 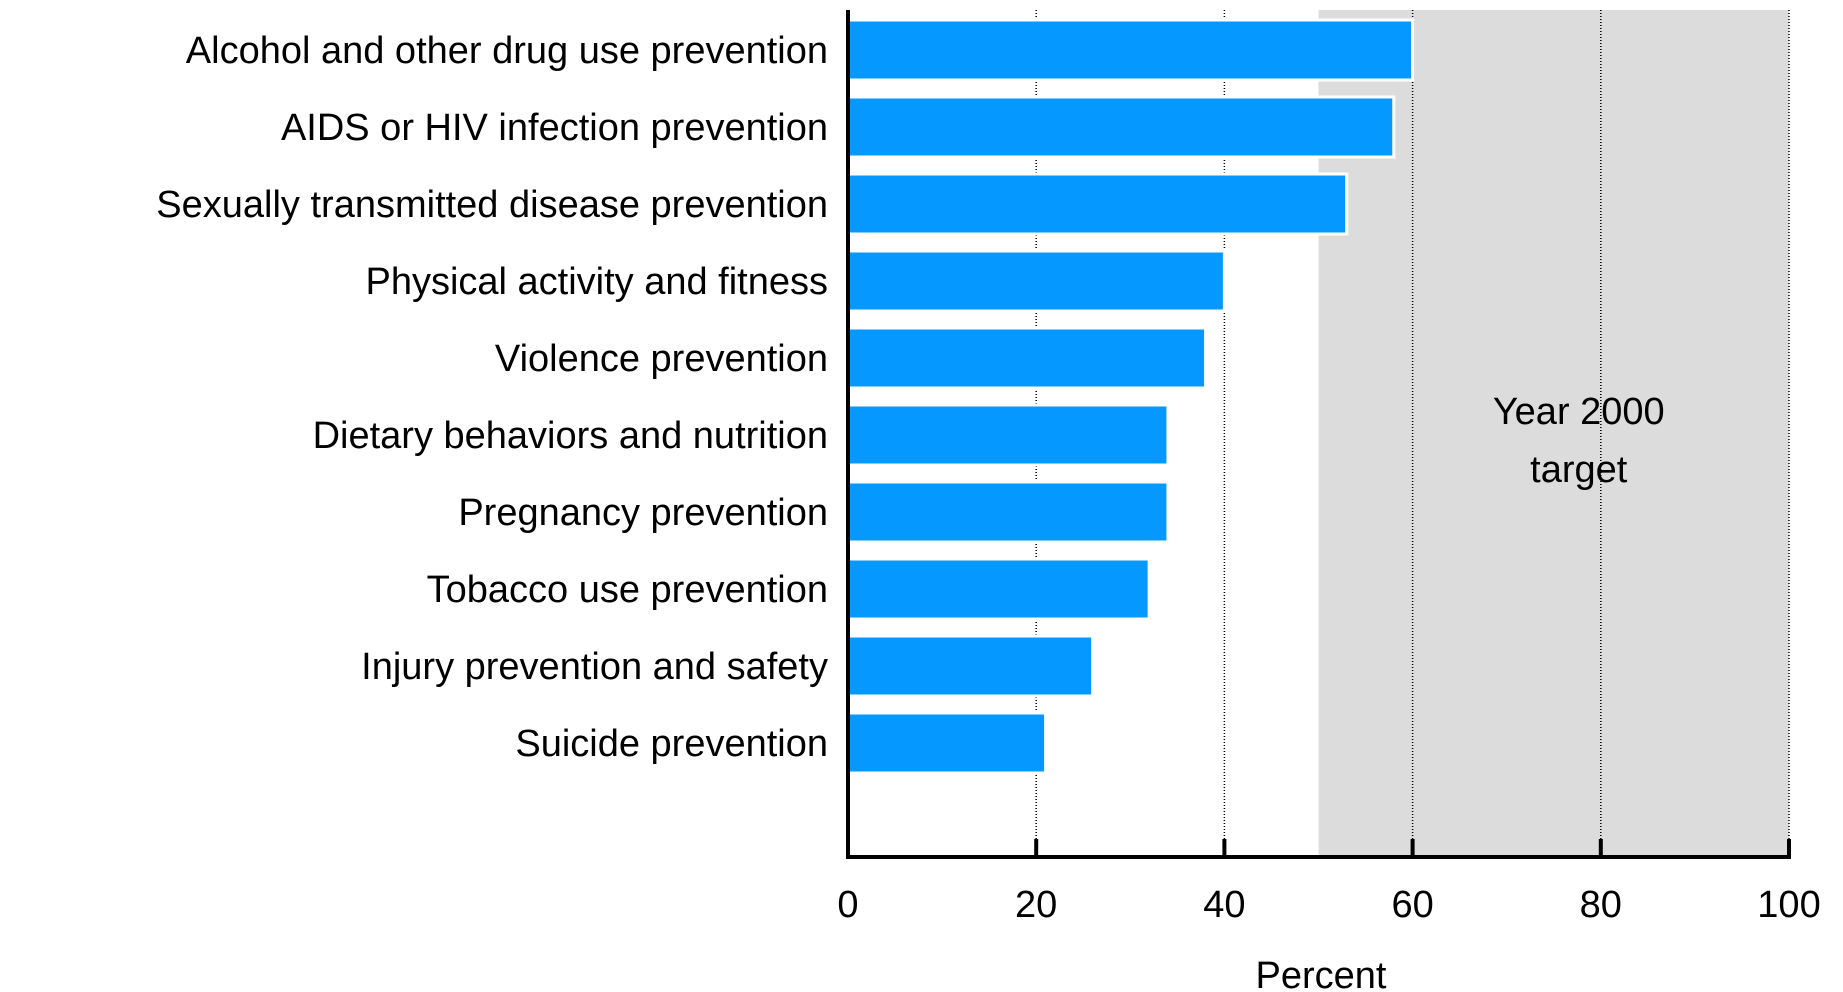 I want to click on category-label: Alcohol and other drug use prevention, so click(x=507, y=51).